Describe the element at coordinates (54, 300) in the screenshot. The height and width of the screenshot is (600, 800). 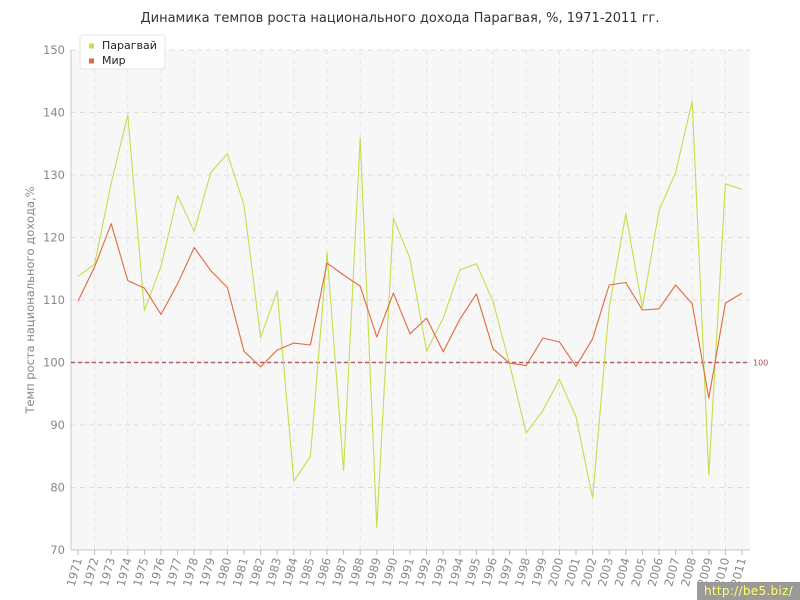
I see `y-tick-label: 110` at that location.